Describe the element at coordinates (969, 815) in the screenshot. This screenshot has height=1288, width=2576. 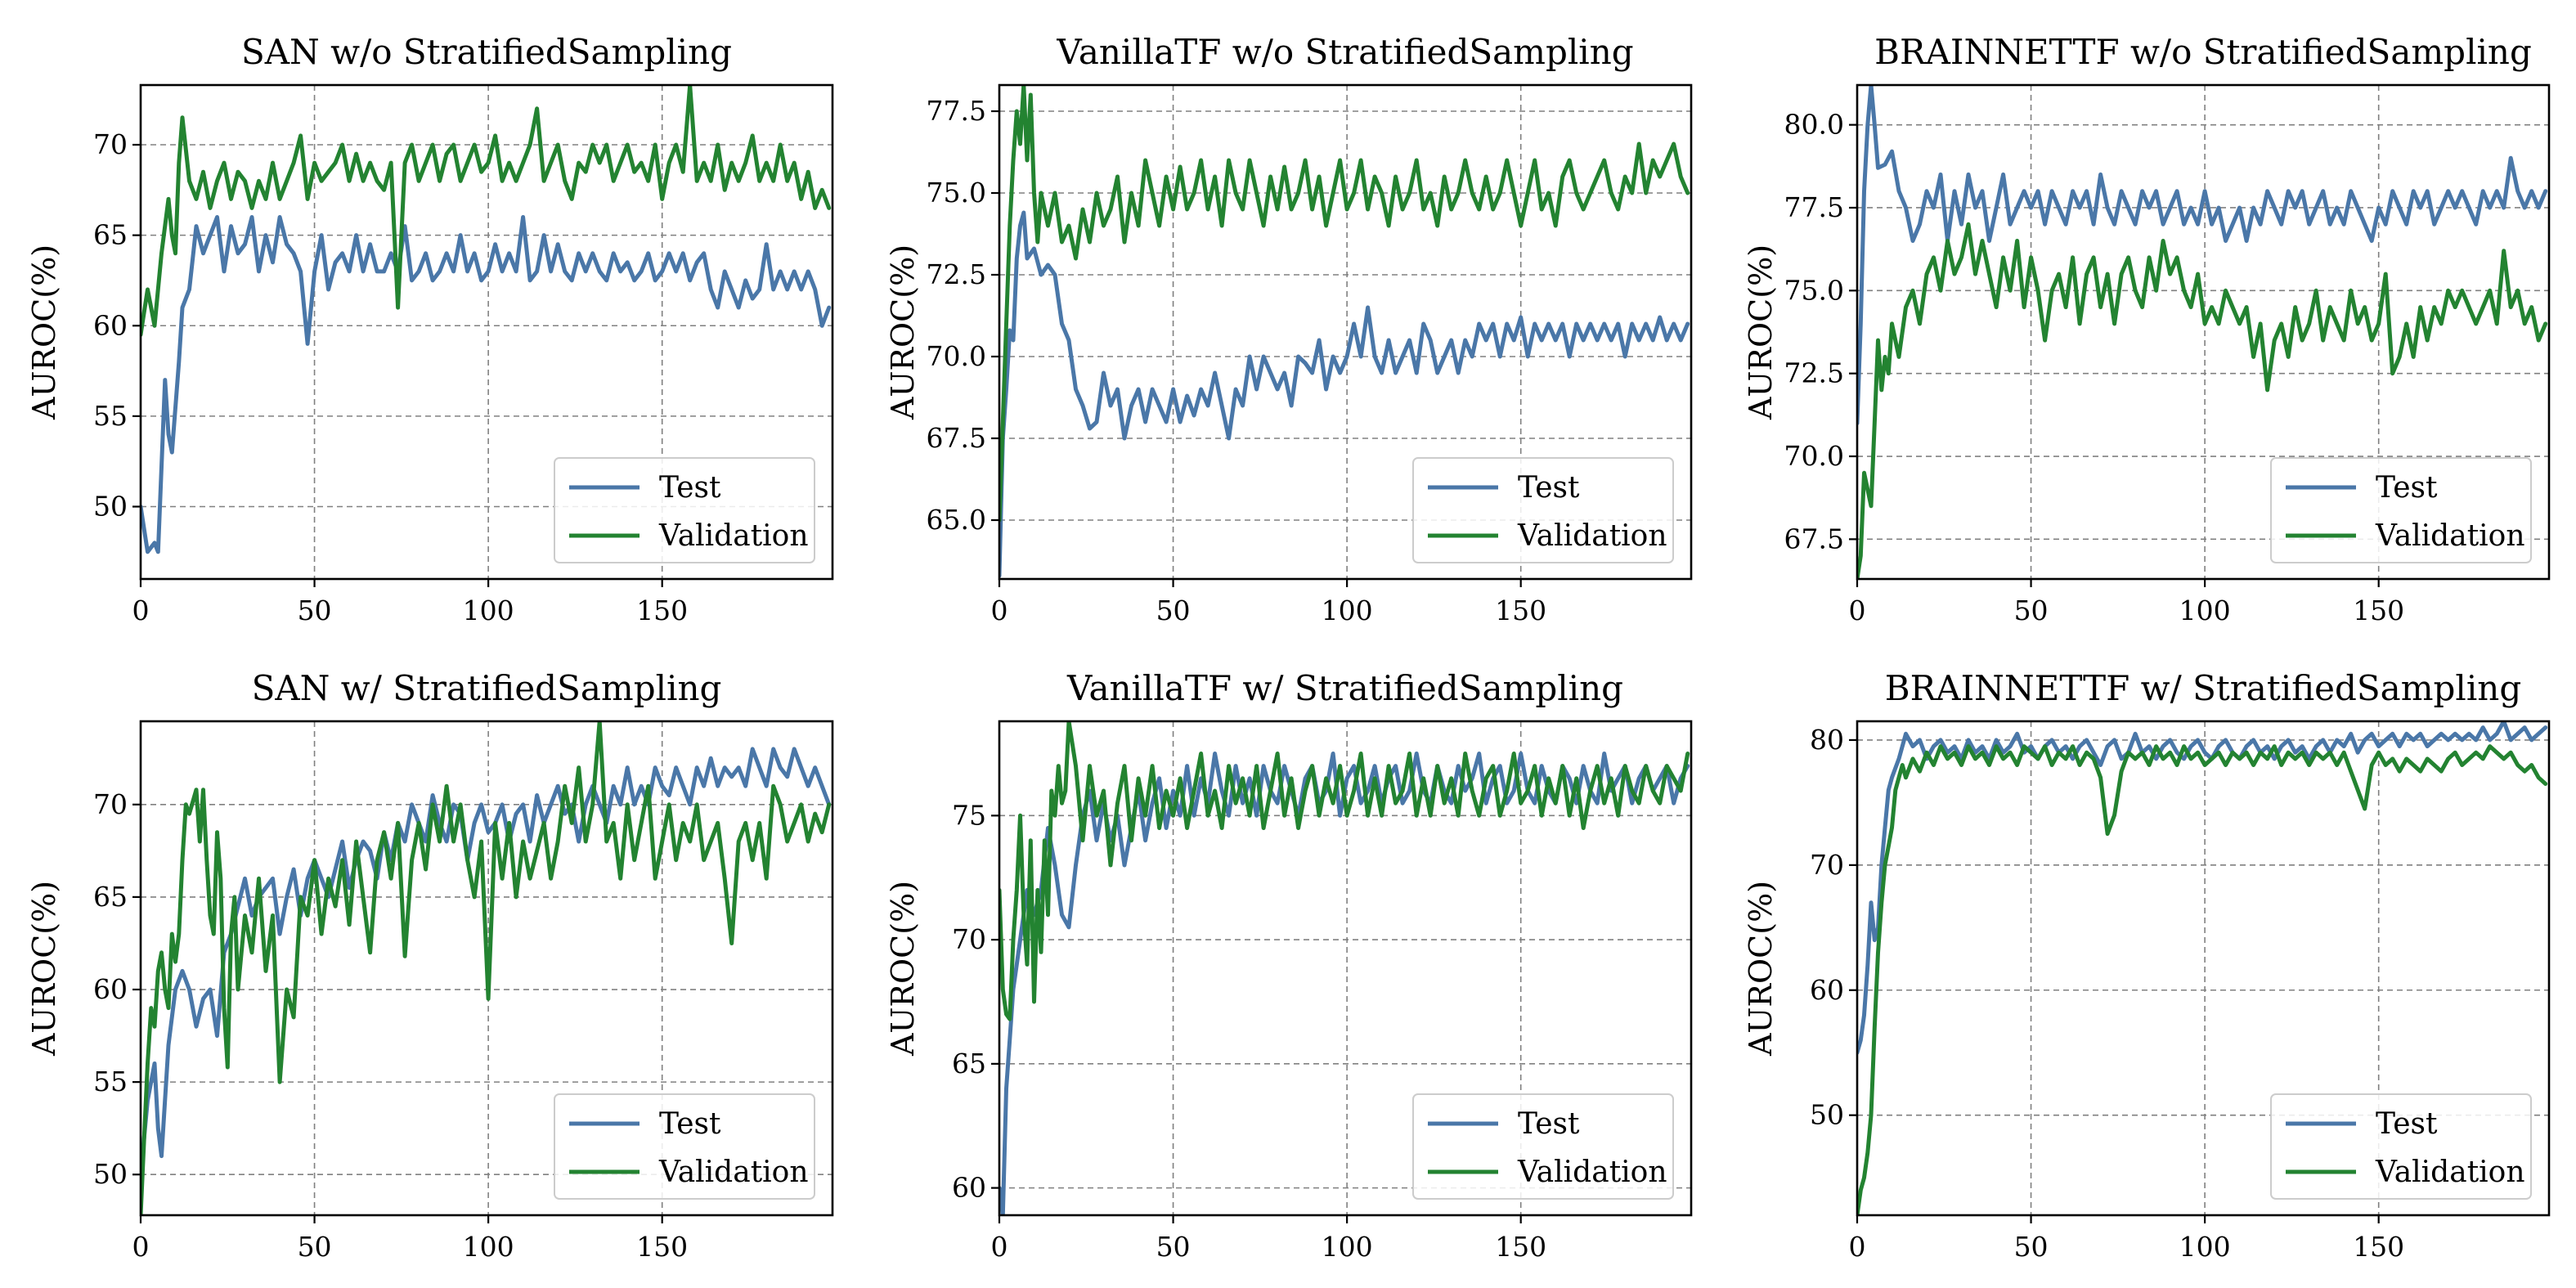
I see `y-tick-label: 75` at that location.